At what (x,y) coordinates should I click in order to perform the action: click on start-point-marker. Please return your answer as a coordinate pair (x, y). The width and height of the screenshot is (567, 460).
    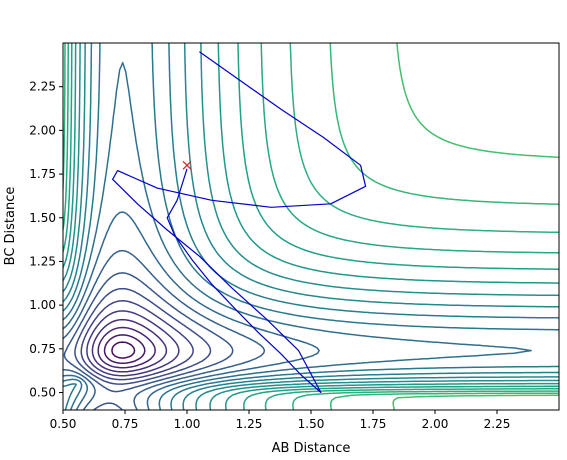
    Looking at the image, I should click on (187, 165).